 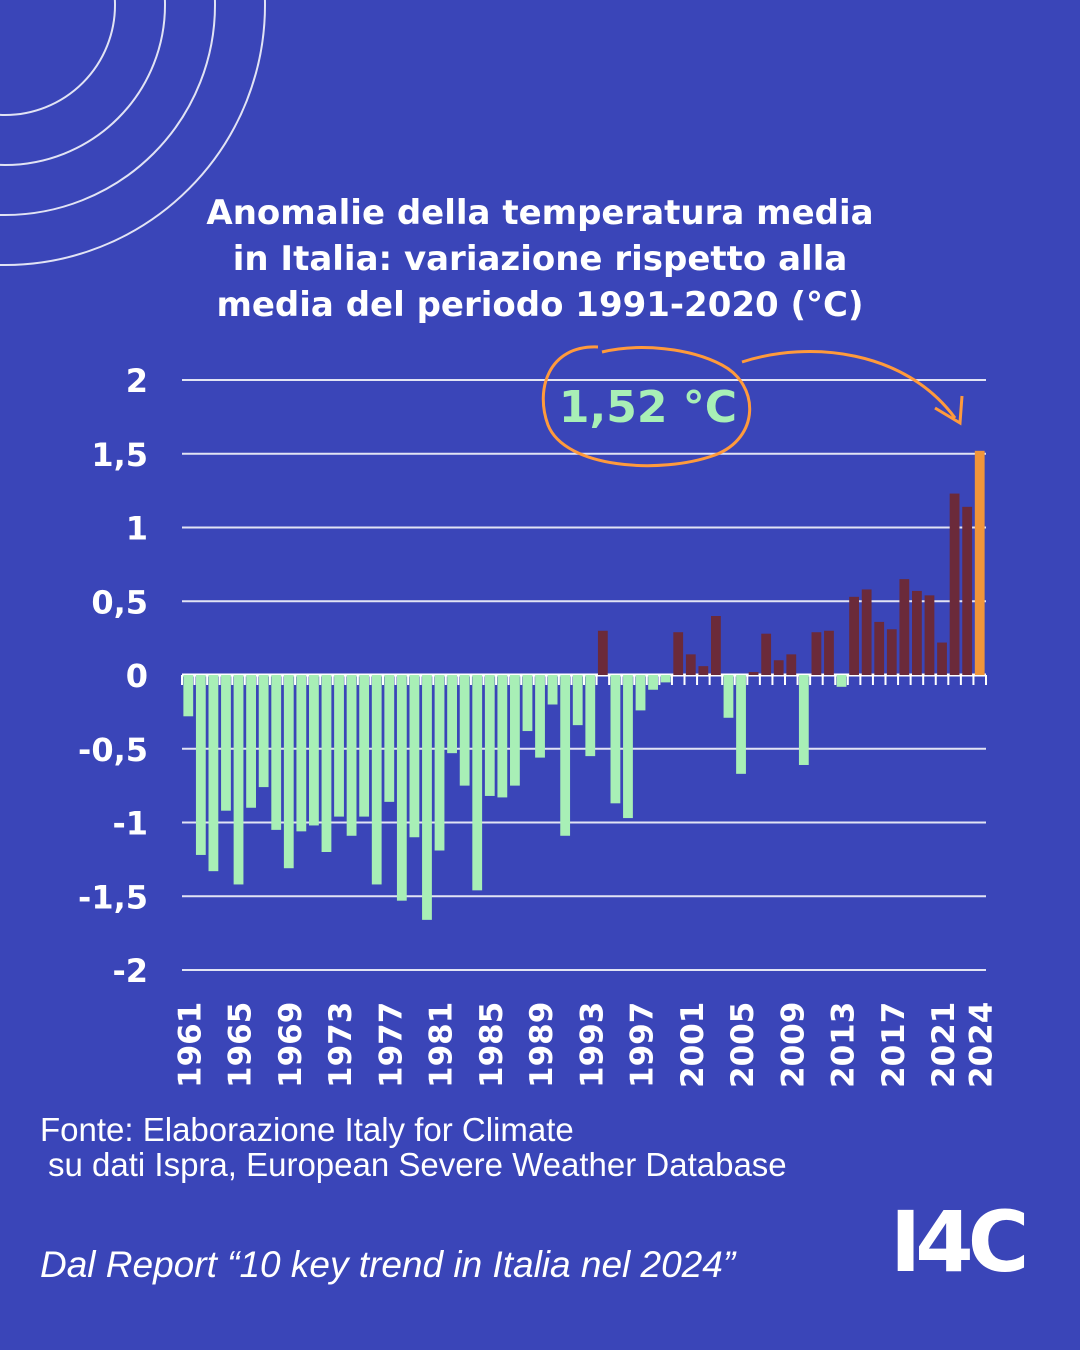 I want to click on y-tick-label: -2, so click(x=130, y=971).